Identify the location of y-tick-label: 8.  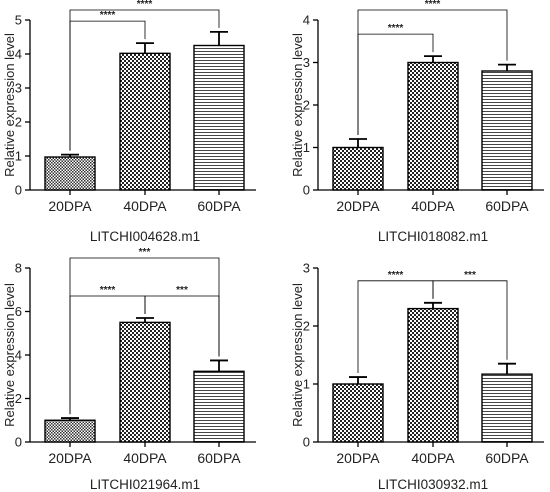
(18, 268).